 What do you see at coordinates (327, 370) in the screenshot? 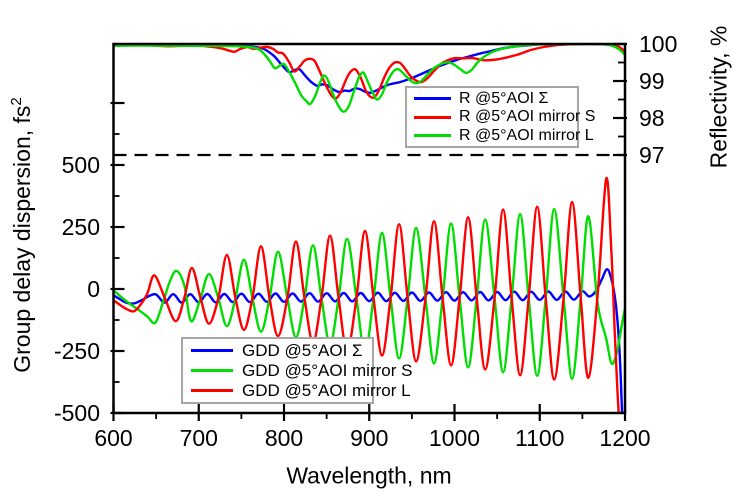
I see `legend-item-label: GDD @5°AOI mirror S` at bounding box center [327, 370].